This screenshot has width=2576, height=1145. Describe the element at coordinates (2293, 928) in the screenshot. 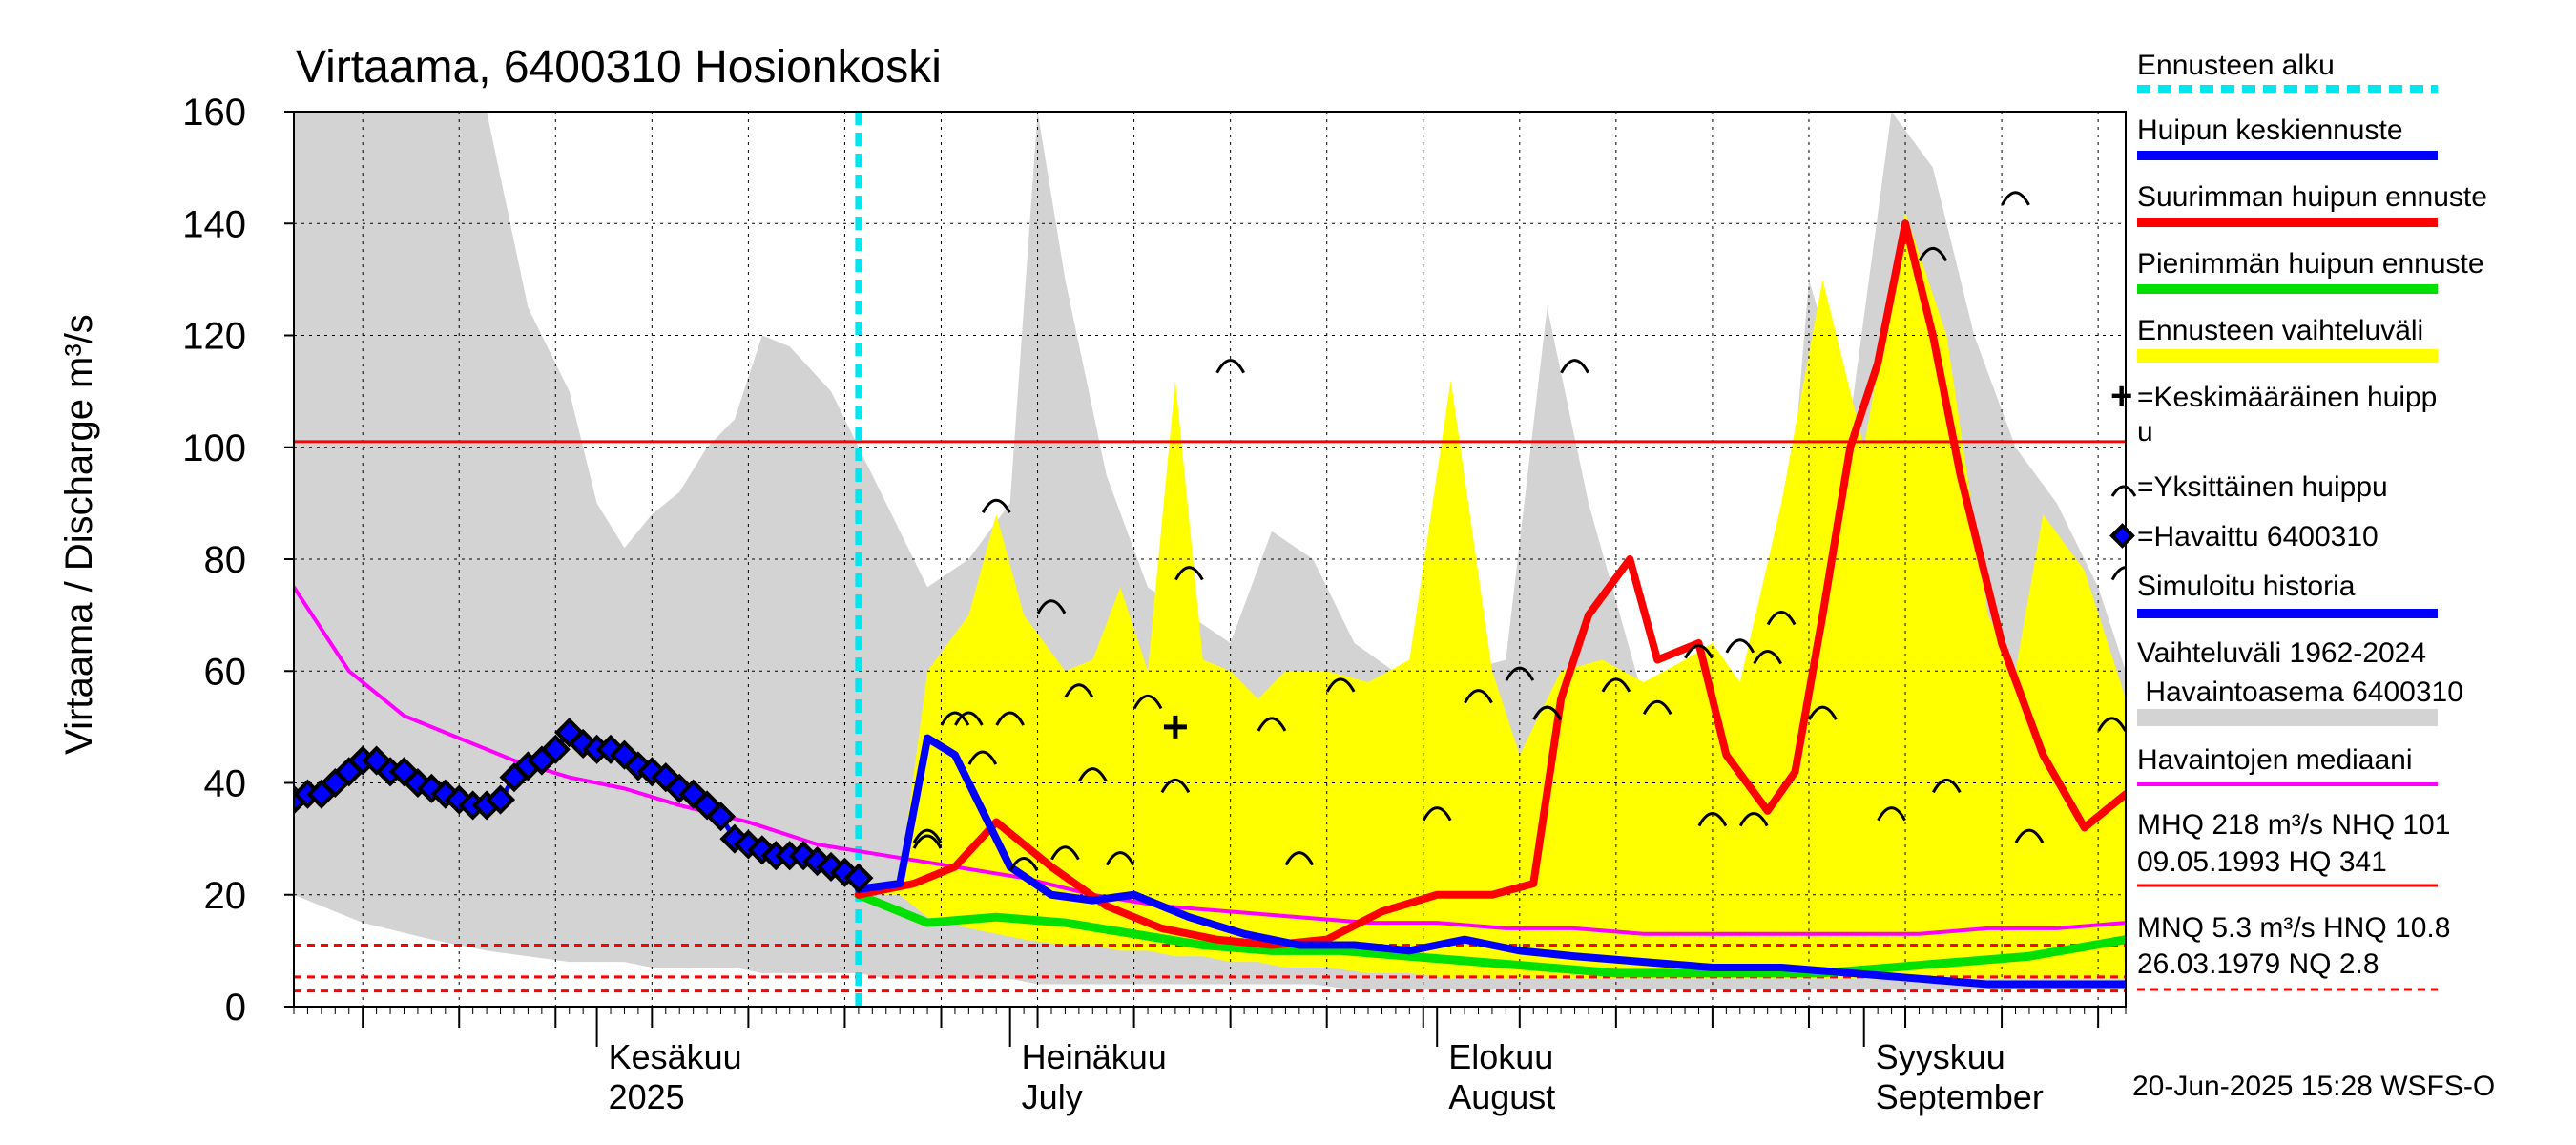

I see `legend-mnq-label: MNQ 5.3 m³/s HNQ 10.8` at that location.